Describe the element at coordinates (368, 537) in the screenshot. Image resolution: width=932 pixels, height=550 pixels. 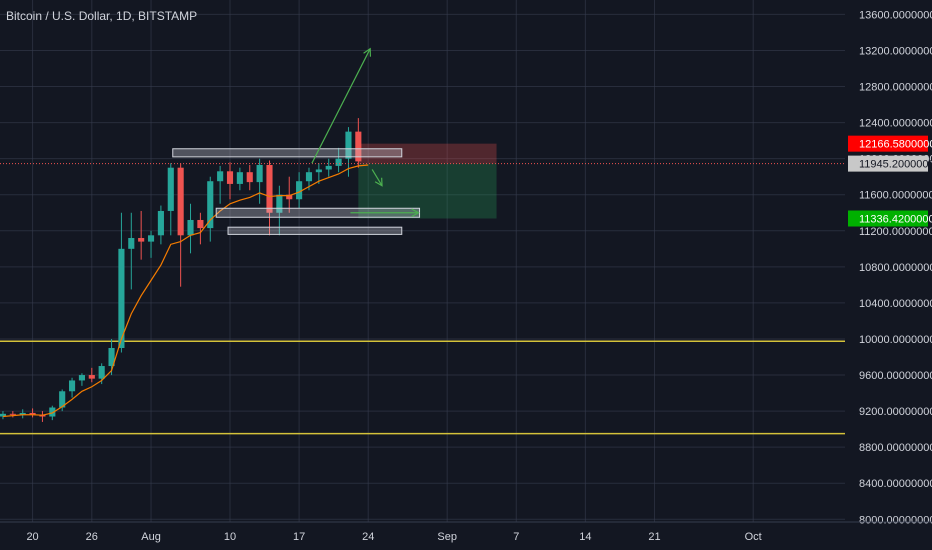
I see `x-tick-label: 24` at that location.